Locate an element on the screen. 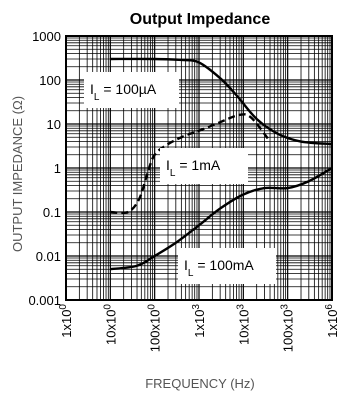  annotation-text: = 100µA is located at coordinates (127, 89).